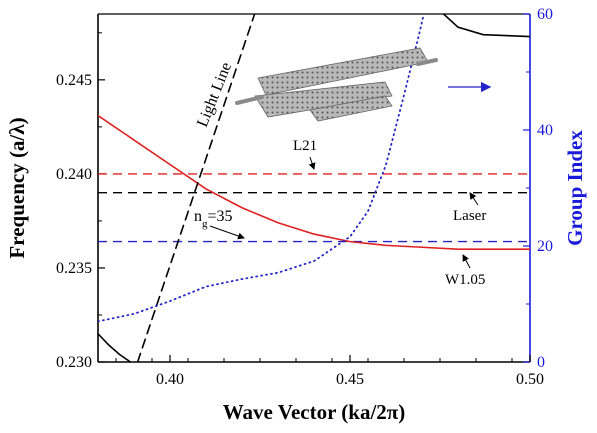 The height and width of the screenshot is (433, 597). I want to click on l21-label: L21, so click(305, 146).